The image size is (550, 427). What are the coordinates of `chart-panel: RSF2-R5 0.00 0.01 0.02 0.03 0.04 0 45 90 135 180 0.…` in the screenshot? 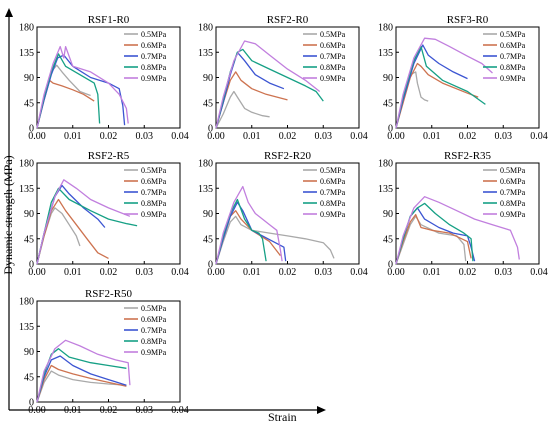 It's located at (104, 214).